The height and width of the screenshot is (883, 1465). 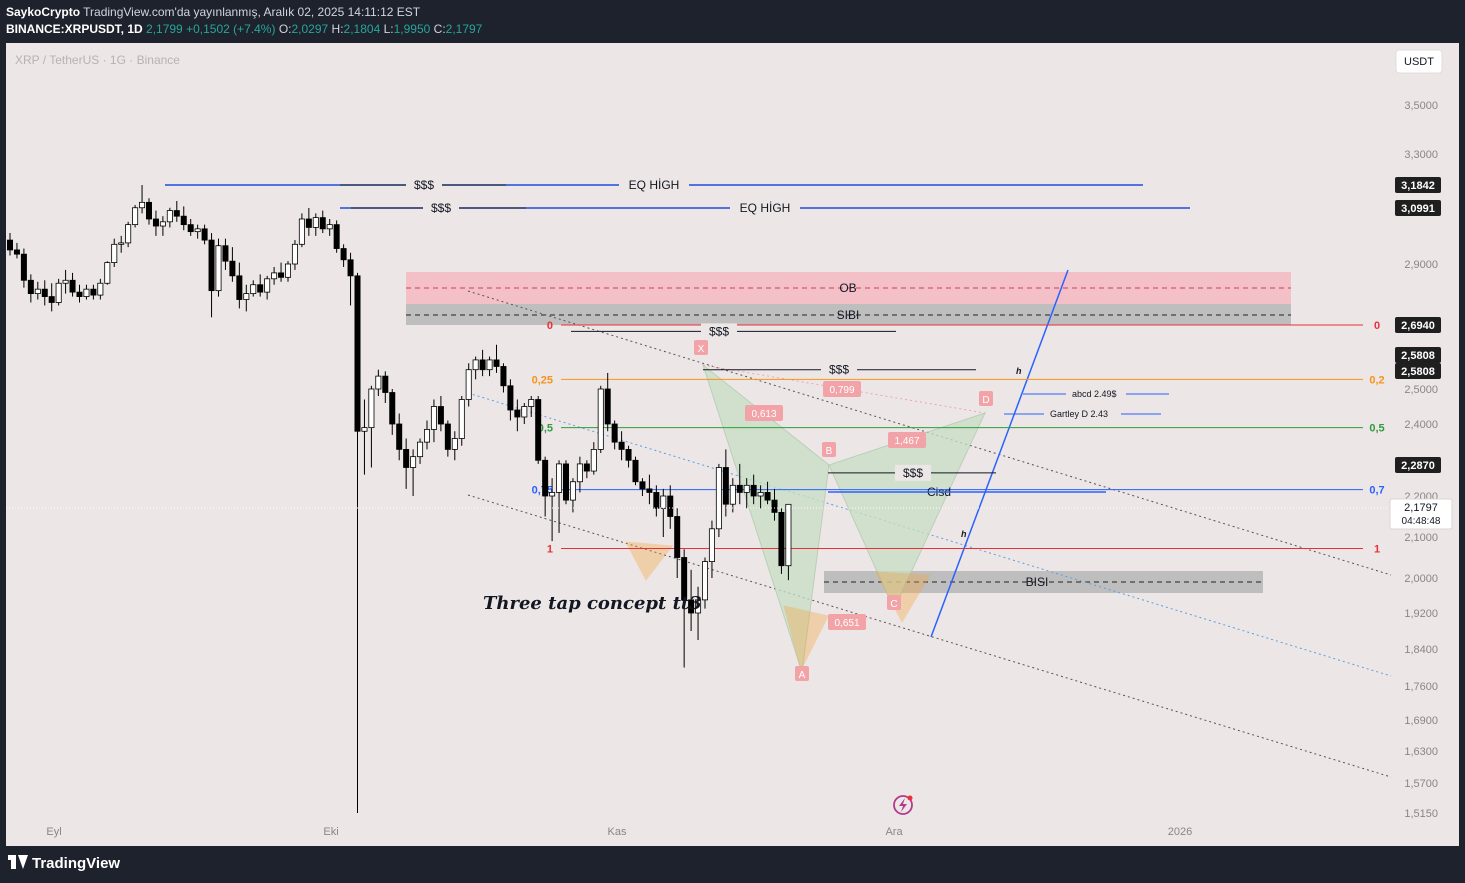 What do you see at coordinates (1376, 380) in the screenshot?
I see `fib-label-right: 0,2` at bounding box center [1376, 380].